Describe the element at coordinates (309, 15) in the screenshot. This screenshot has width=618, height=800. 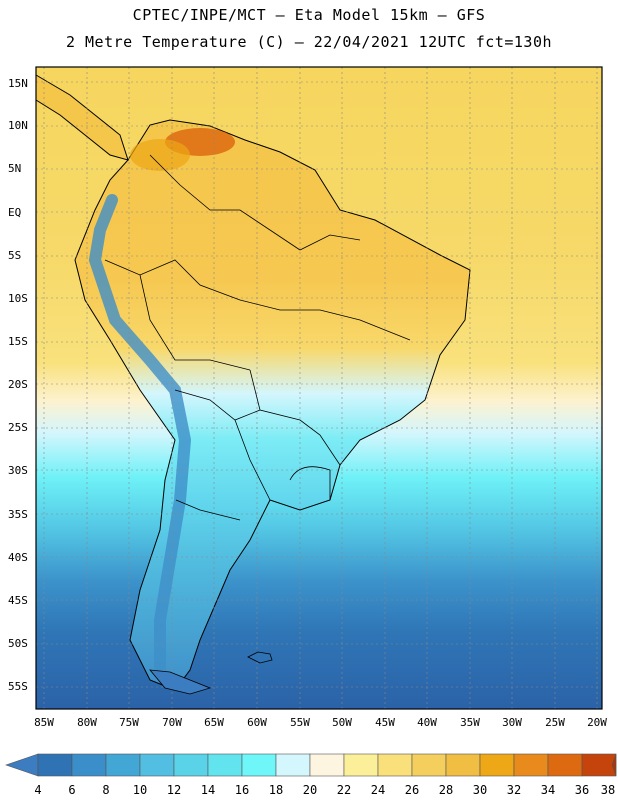
I see `title-line-1: CPTEC/INPE/MCT – Eta Model 15km – GFS` at that location.